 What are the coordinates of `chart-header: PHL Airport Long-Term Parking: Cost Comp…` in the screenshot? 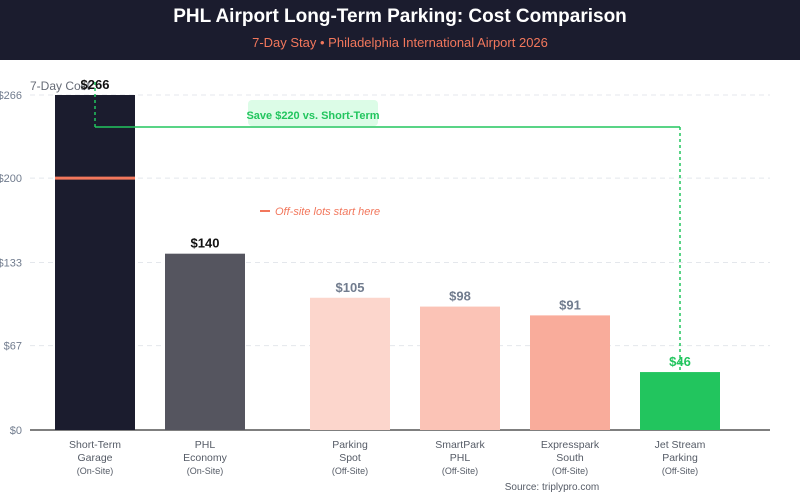 It's located at (400, 30).